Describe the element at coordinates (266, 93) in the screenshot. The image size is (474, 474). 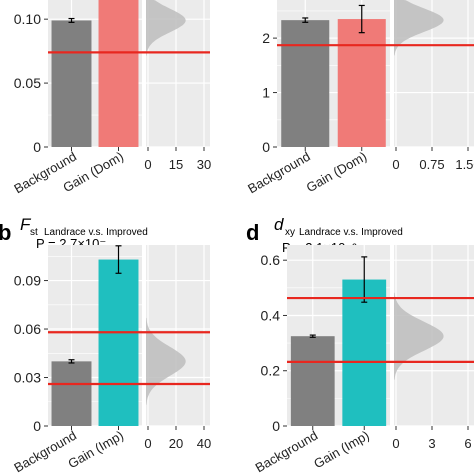
I see `chart-c-ytick-label: 1` at that location.